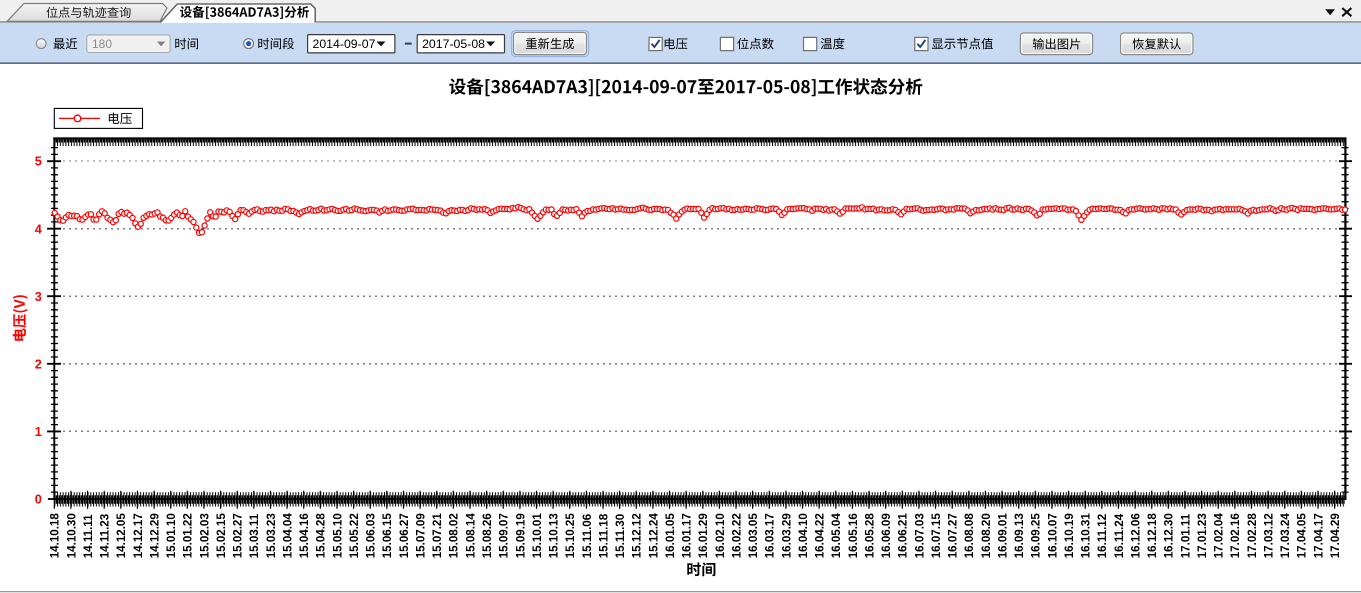 The width and height of the screenshot is (1361, 593). What do you see at coordinates (38, 229) in the screenshot?
I see `svg-text: 4` at bounding box center [38, 229].